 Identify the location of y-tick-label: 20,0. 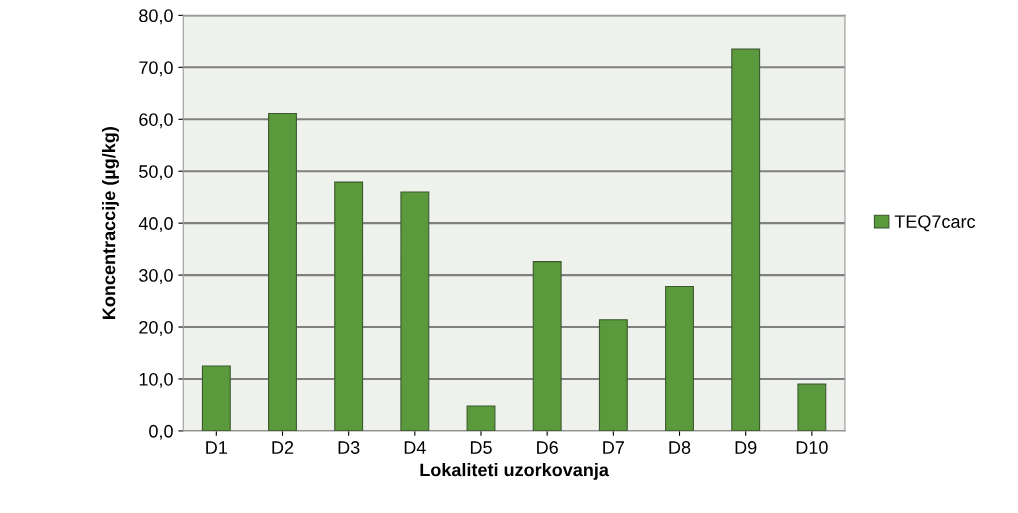
(156, 328).